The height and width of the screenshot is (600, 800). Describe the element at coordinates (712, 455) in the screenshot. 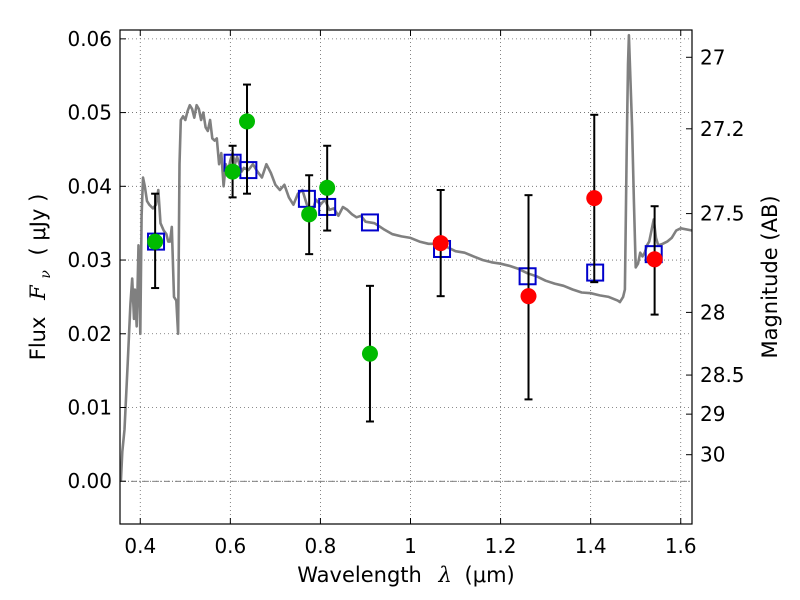

I see `right-tick-label: 30` at that location.